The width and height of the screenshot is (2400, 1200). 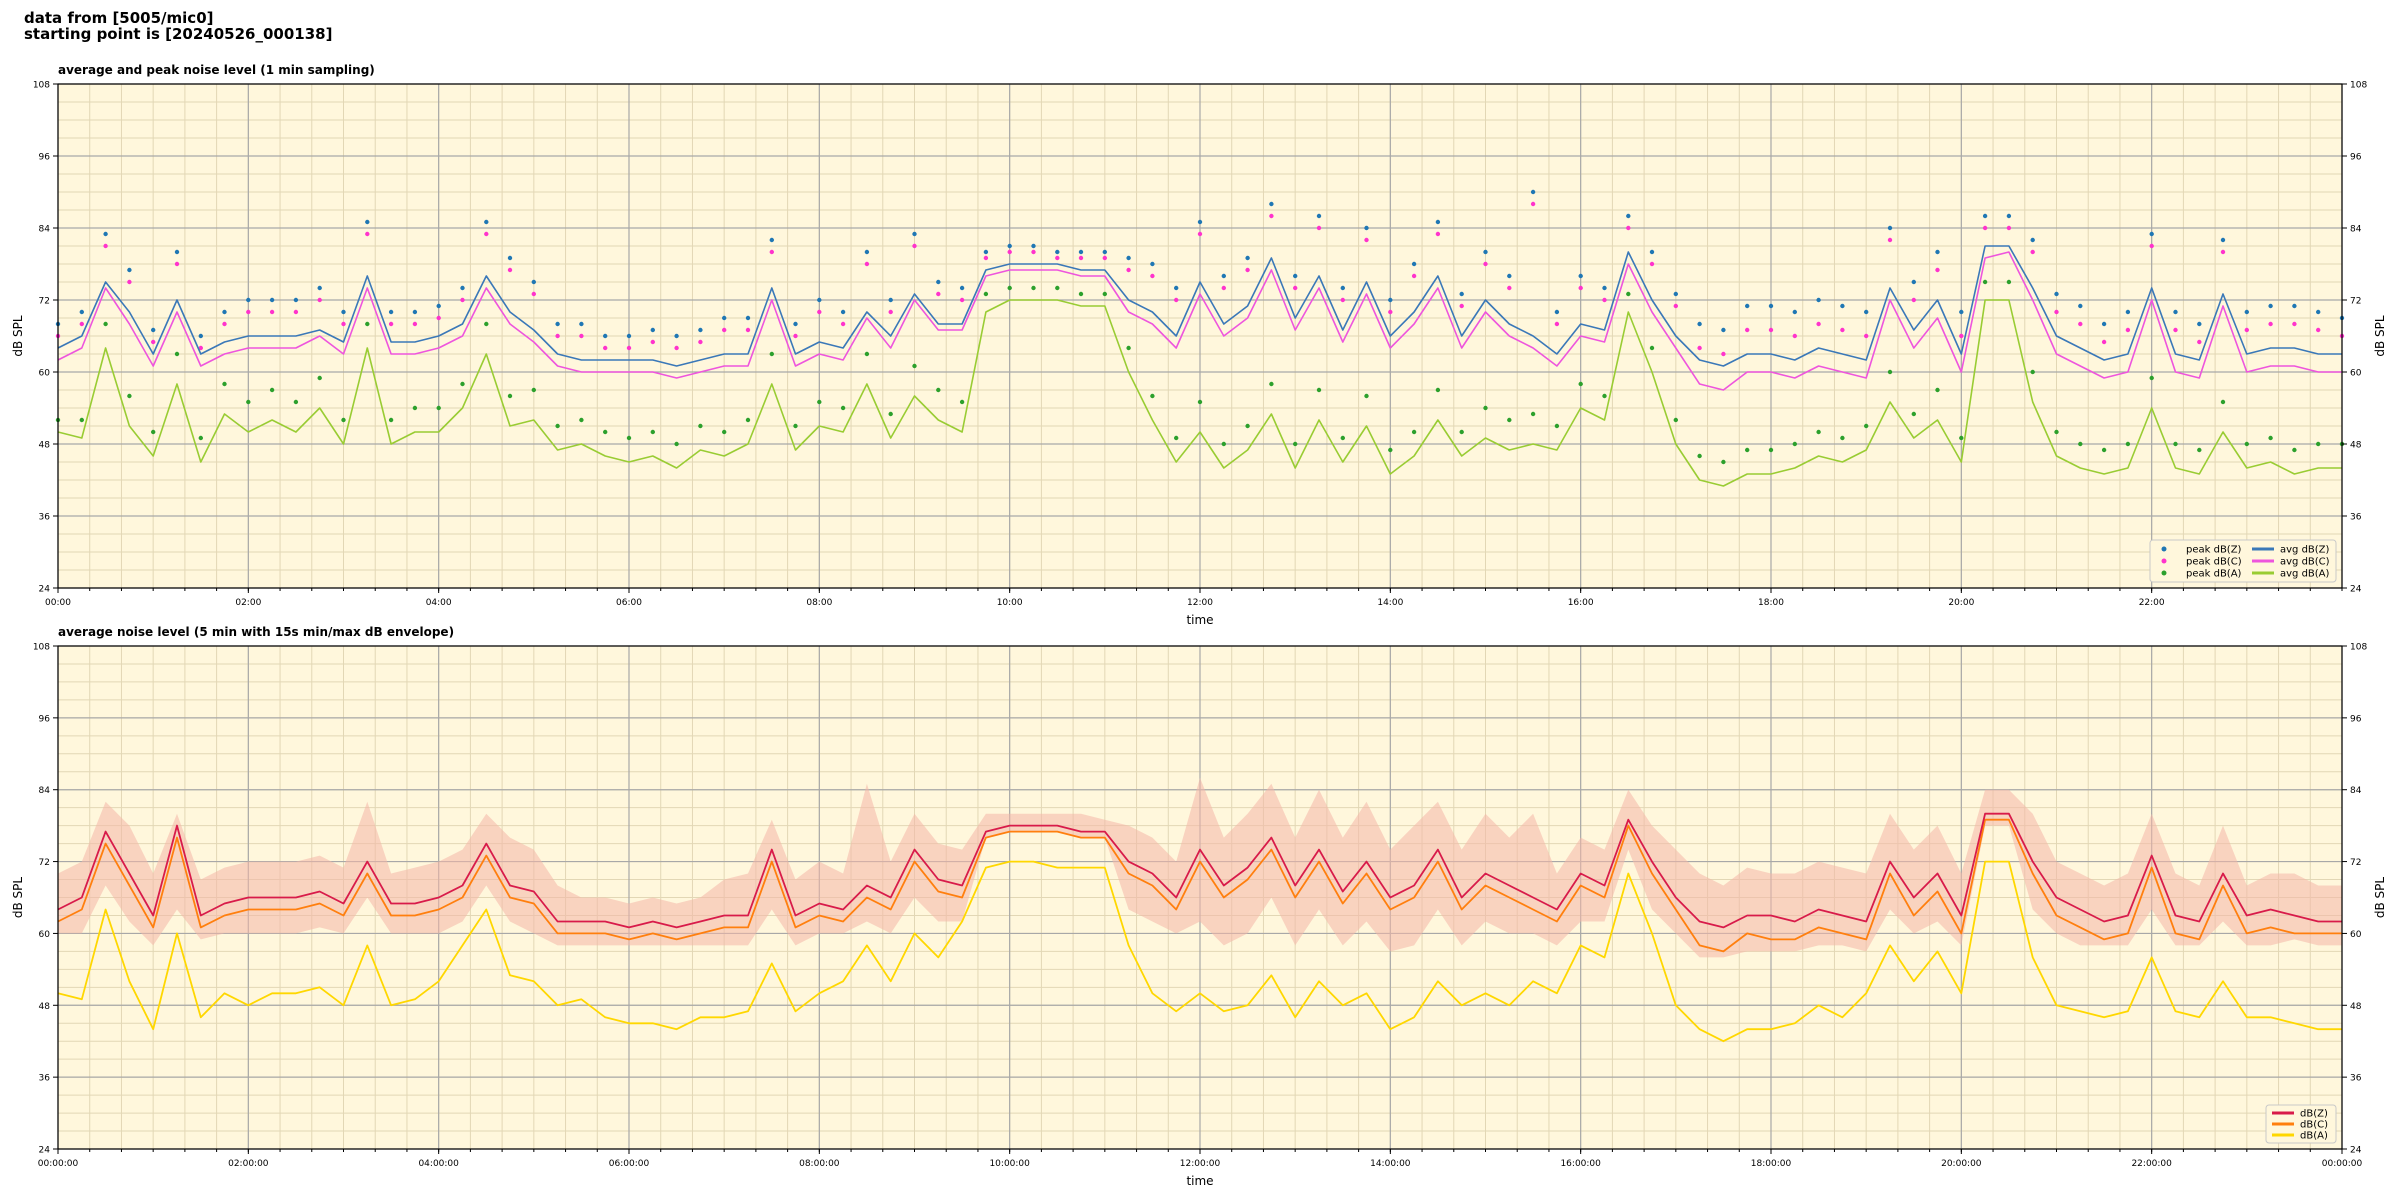 What do you see at coordinates (439, 603) in the screenshot?
I see `x-tick-label: 04:00` at bounding box center [439, 603].